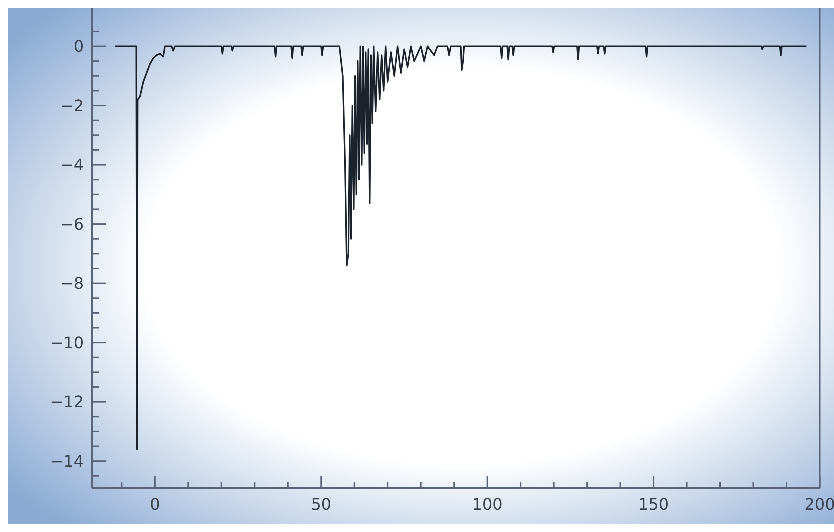  Describe the element at coordinates (819, 504) in the screenshot. I see `x-tick-label: 200` at that location.